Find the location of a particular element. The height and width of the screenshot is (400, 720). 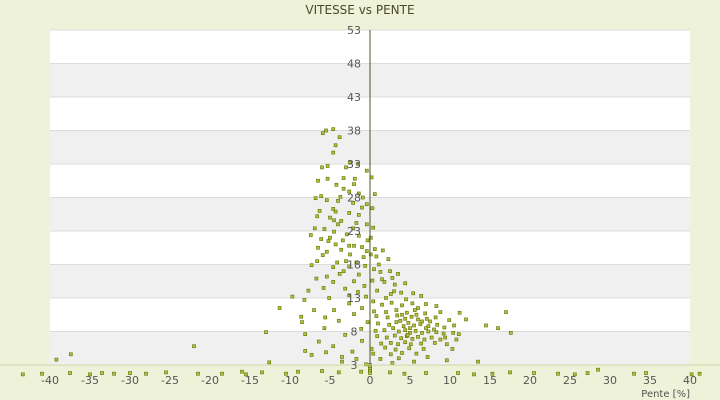

y-tick-label: 48 is located at coordinates (354, 64).